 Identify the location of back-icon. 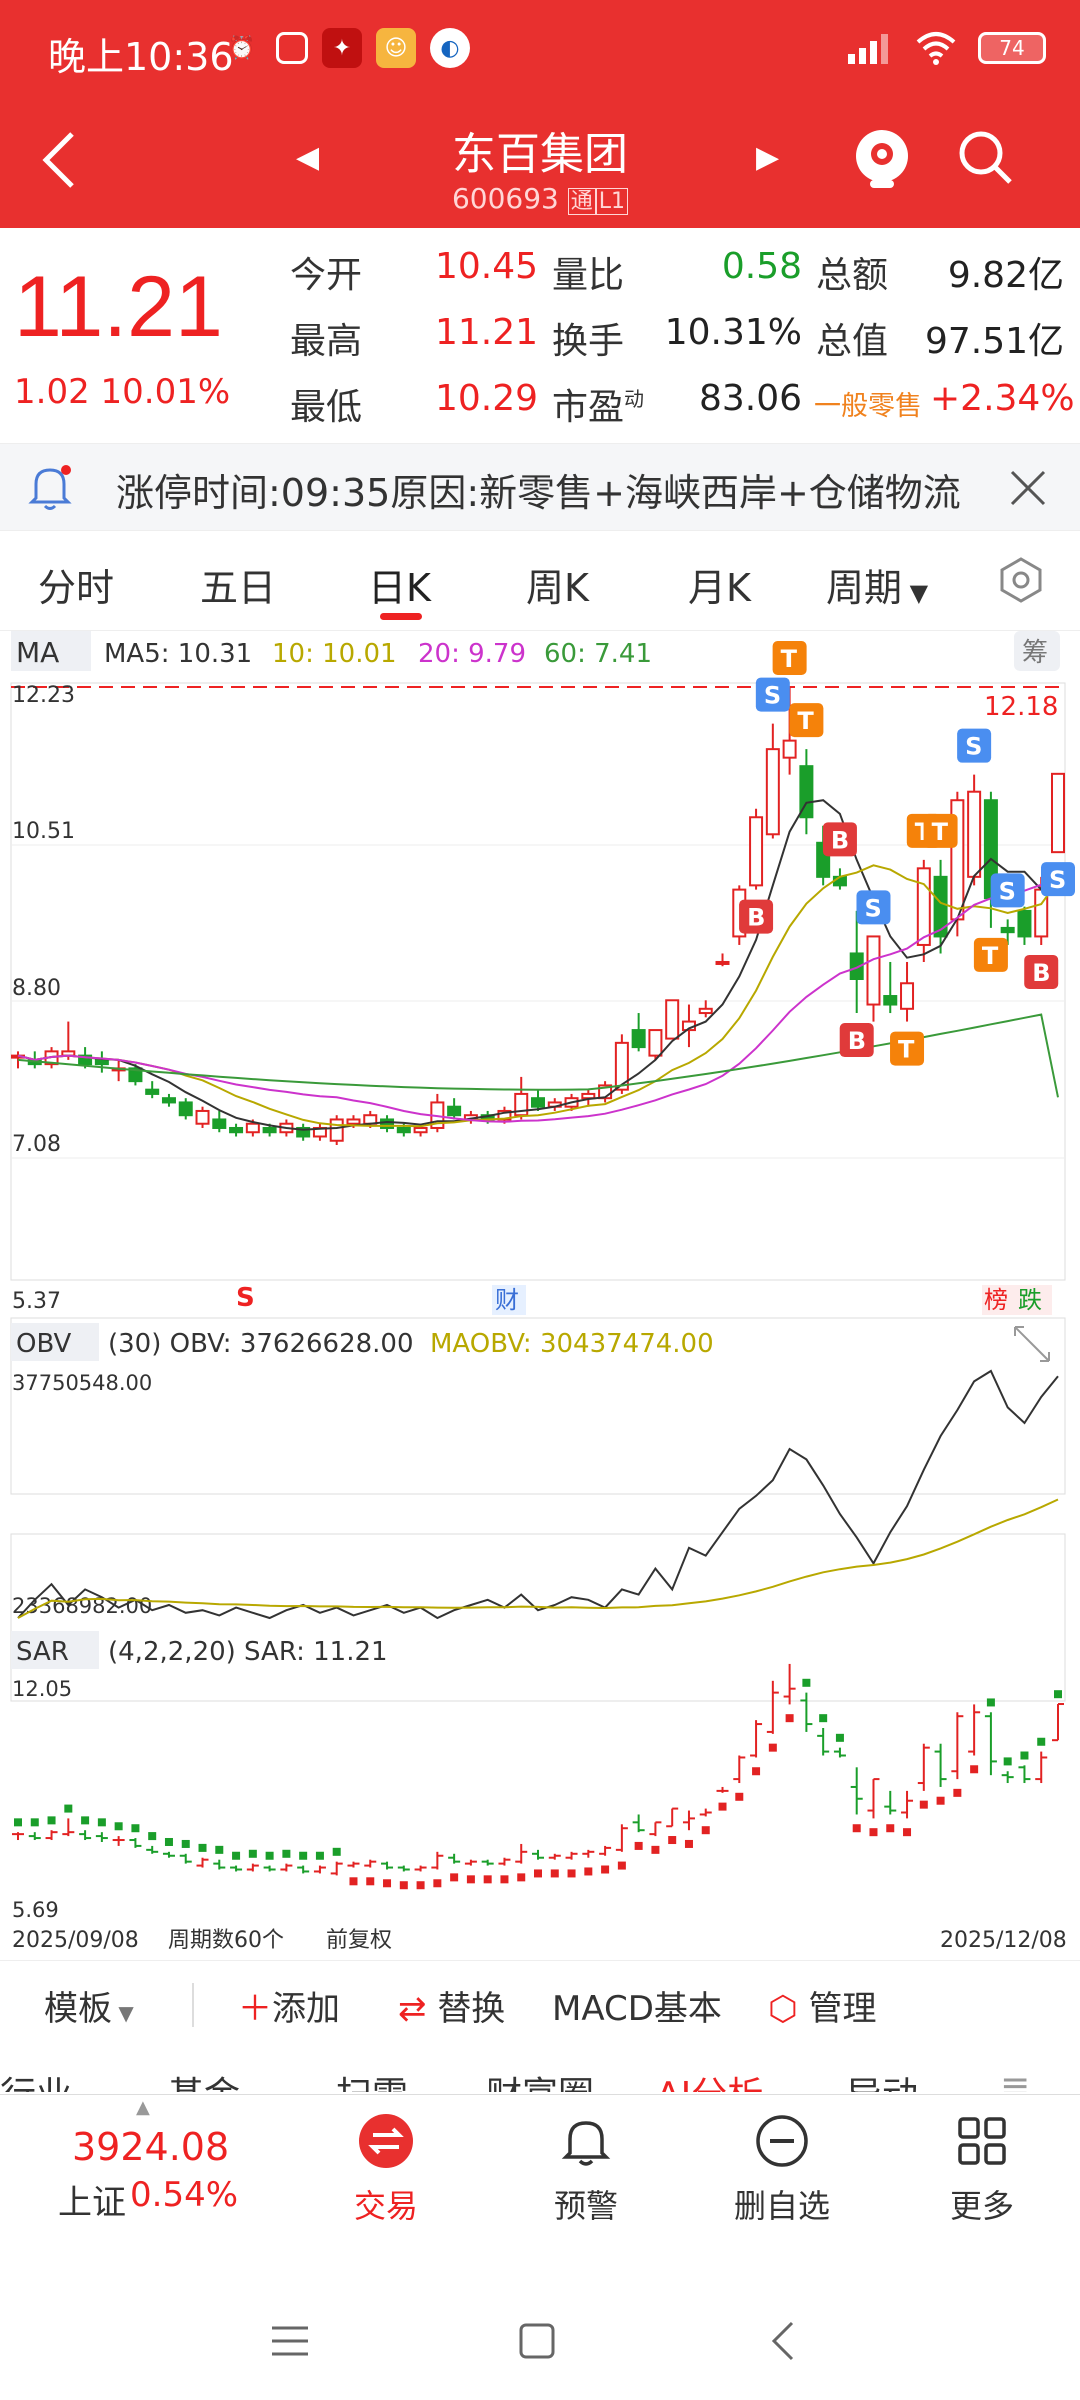
(783, 2341).